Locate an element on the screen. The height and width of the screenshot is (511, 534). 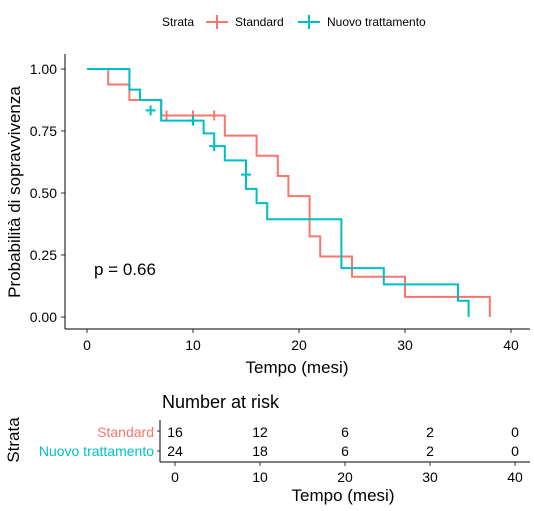
legend-title: Strata is located at coordinates (178, 22).